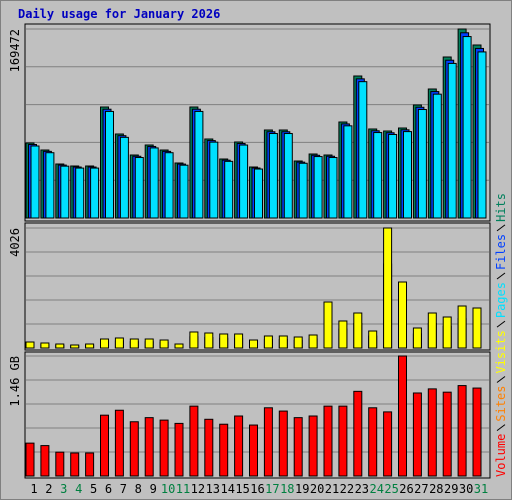 This screenshot has height=500, width=512. I want to click on x-tick-label: 1, so click(33, 489).